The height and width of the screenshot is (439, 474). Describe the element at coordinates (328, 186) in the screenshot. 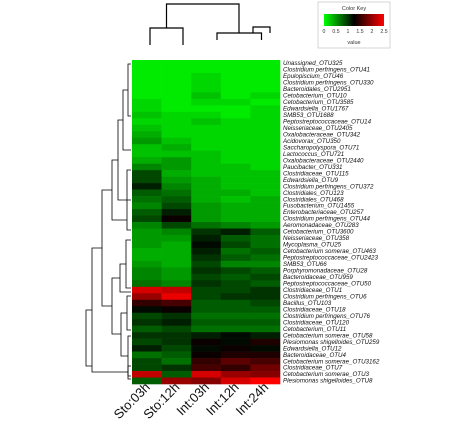

I see `row-label: Clostridium perfringens_OTU372` at that location.